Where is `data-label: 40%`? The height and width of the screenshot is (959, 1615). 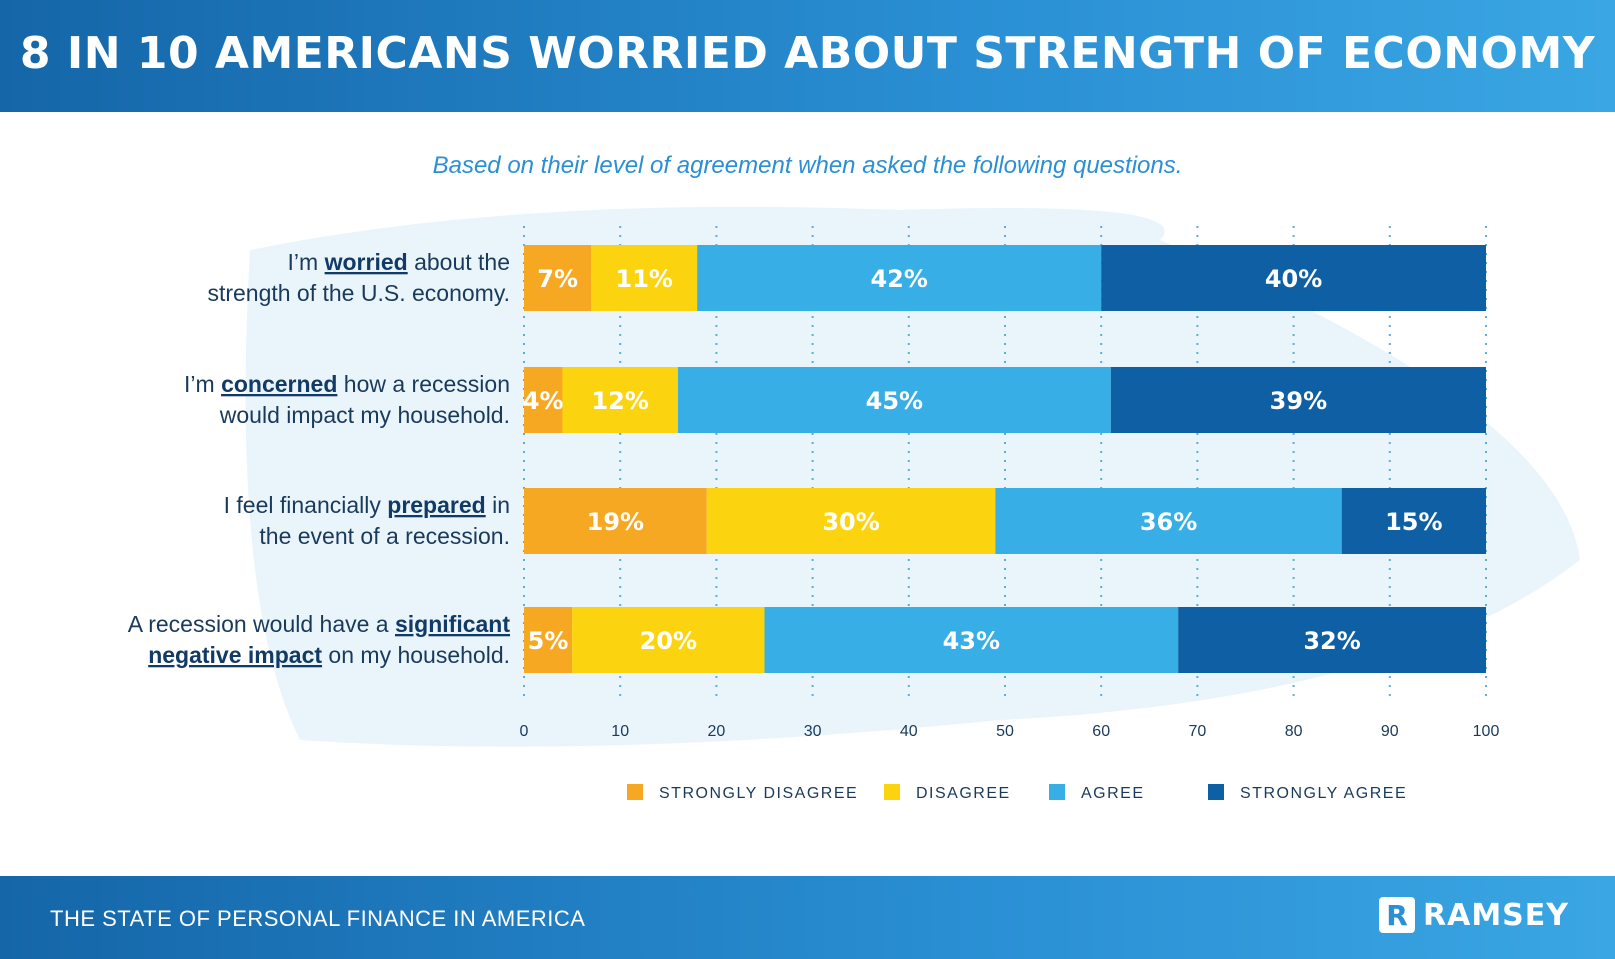
data-label: 40% is located at coordinates (1293, 279).